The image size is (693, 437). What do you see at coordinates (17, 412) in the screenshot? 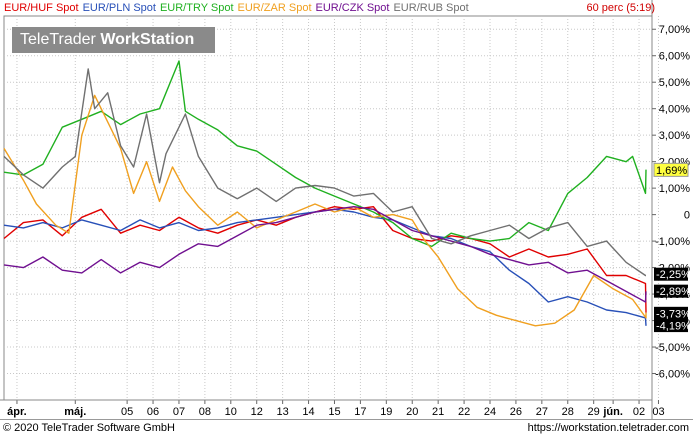
I see `x-tick-label: ápr.` at bounding box center [17, 412].